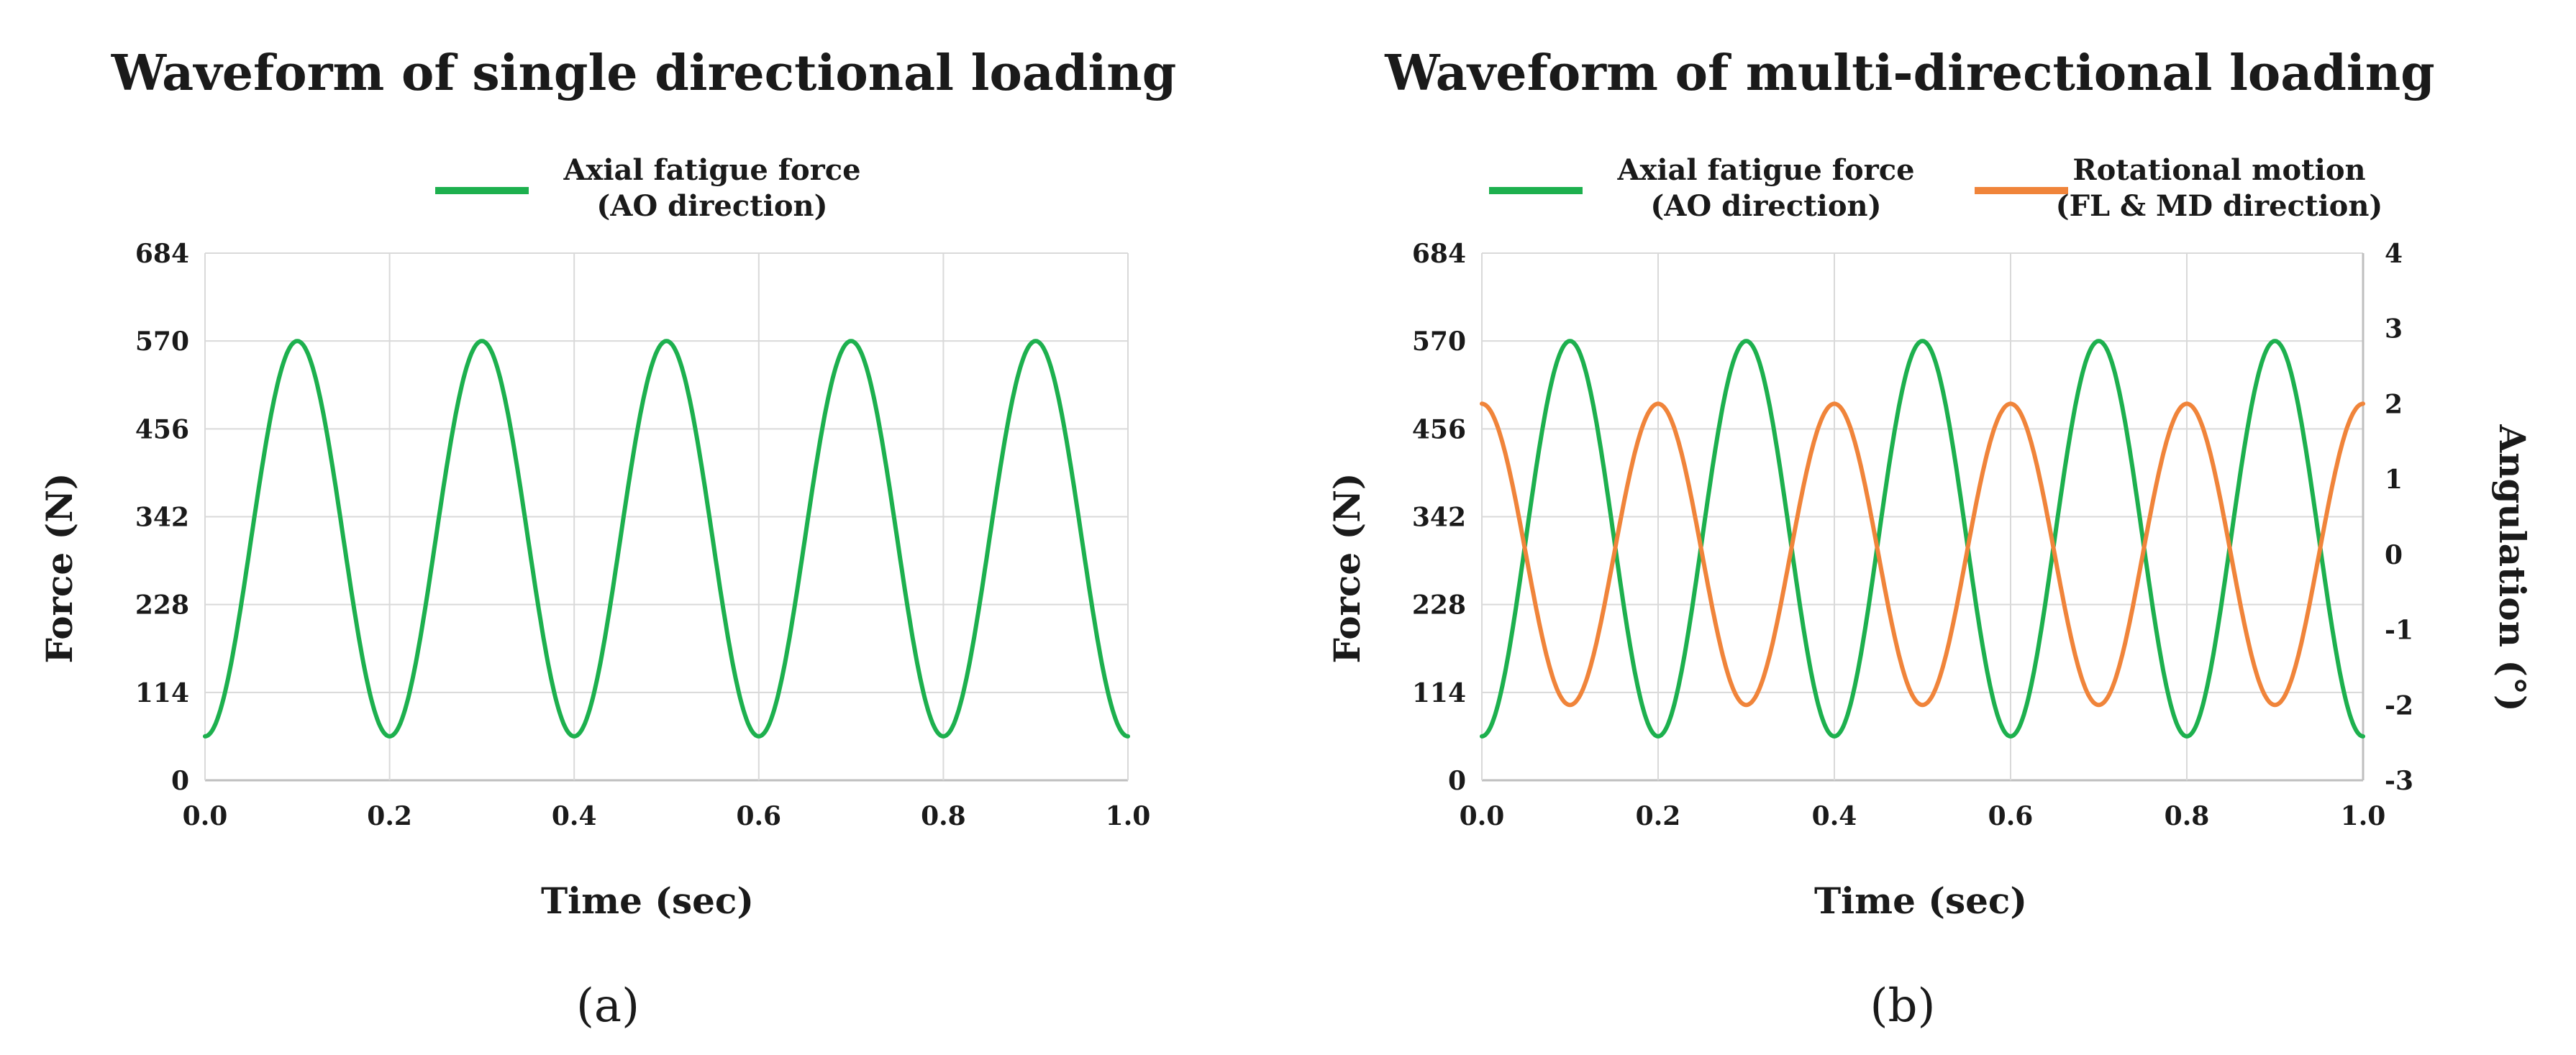 This screenshot has height=1055, width=2576. I want to click on panel-b-label: (b), so click(1903, 1006).